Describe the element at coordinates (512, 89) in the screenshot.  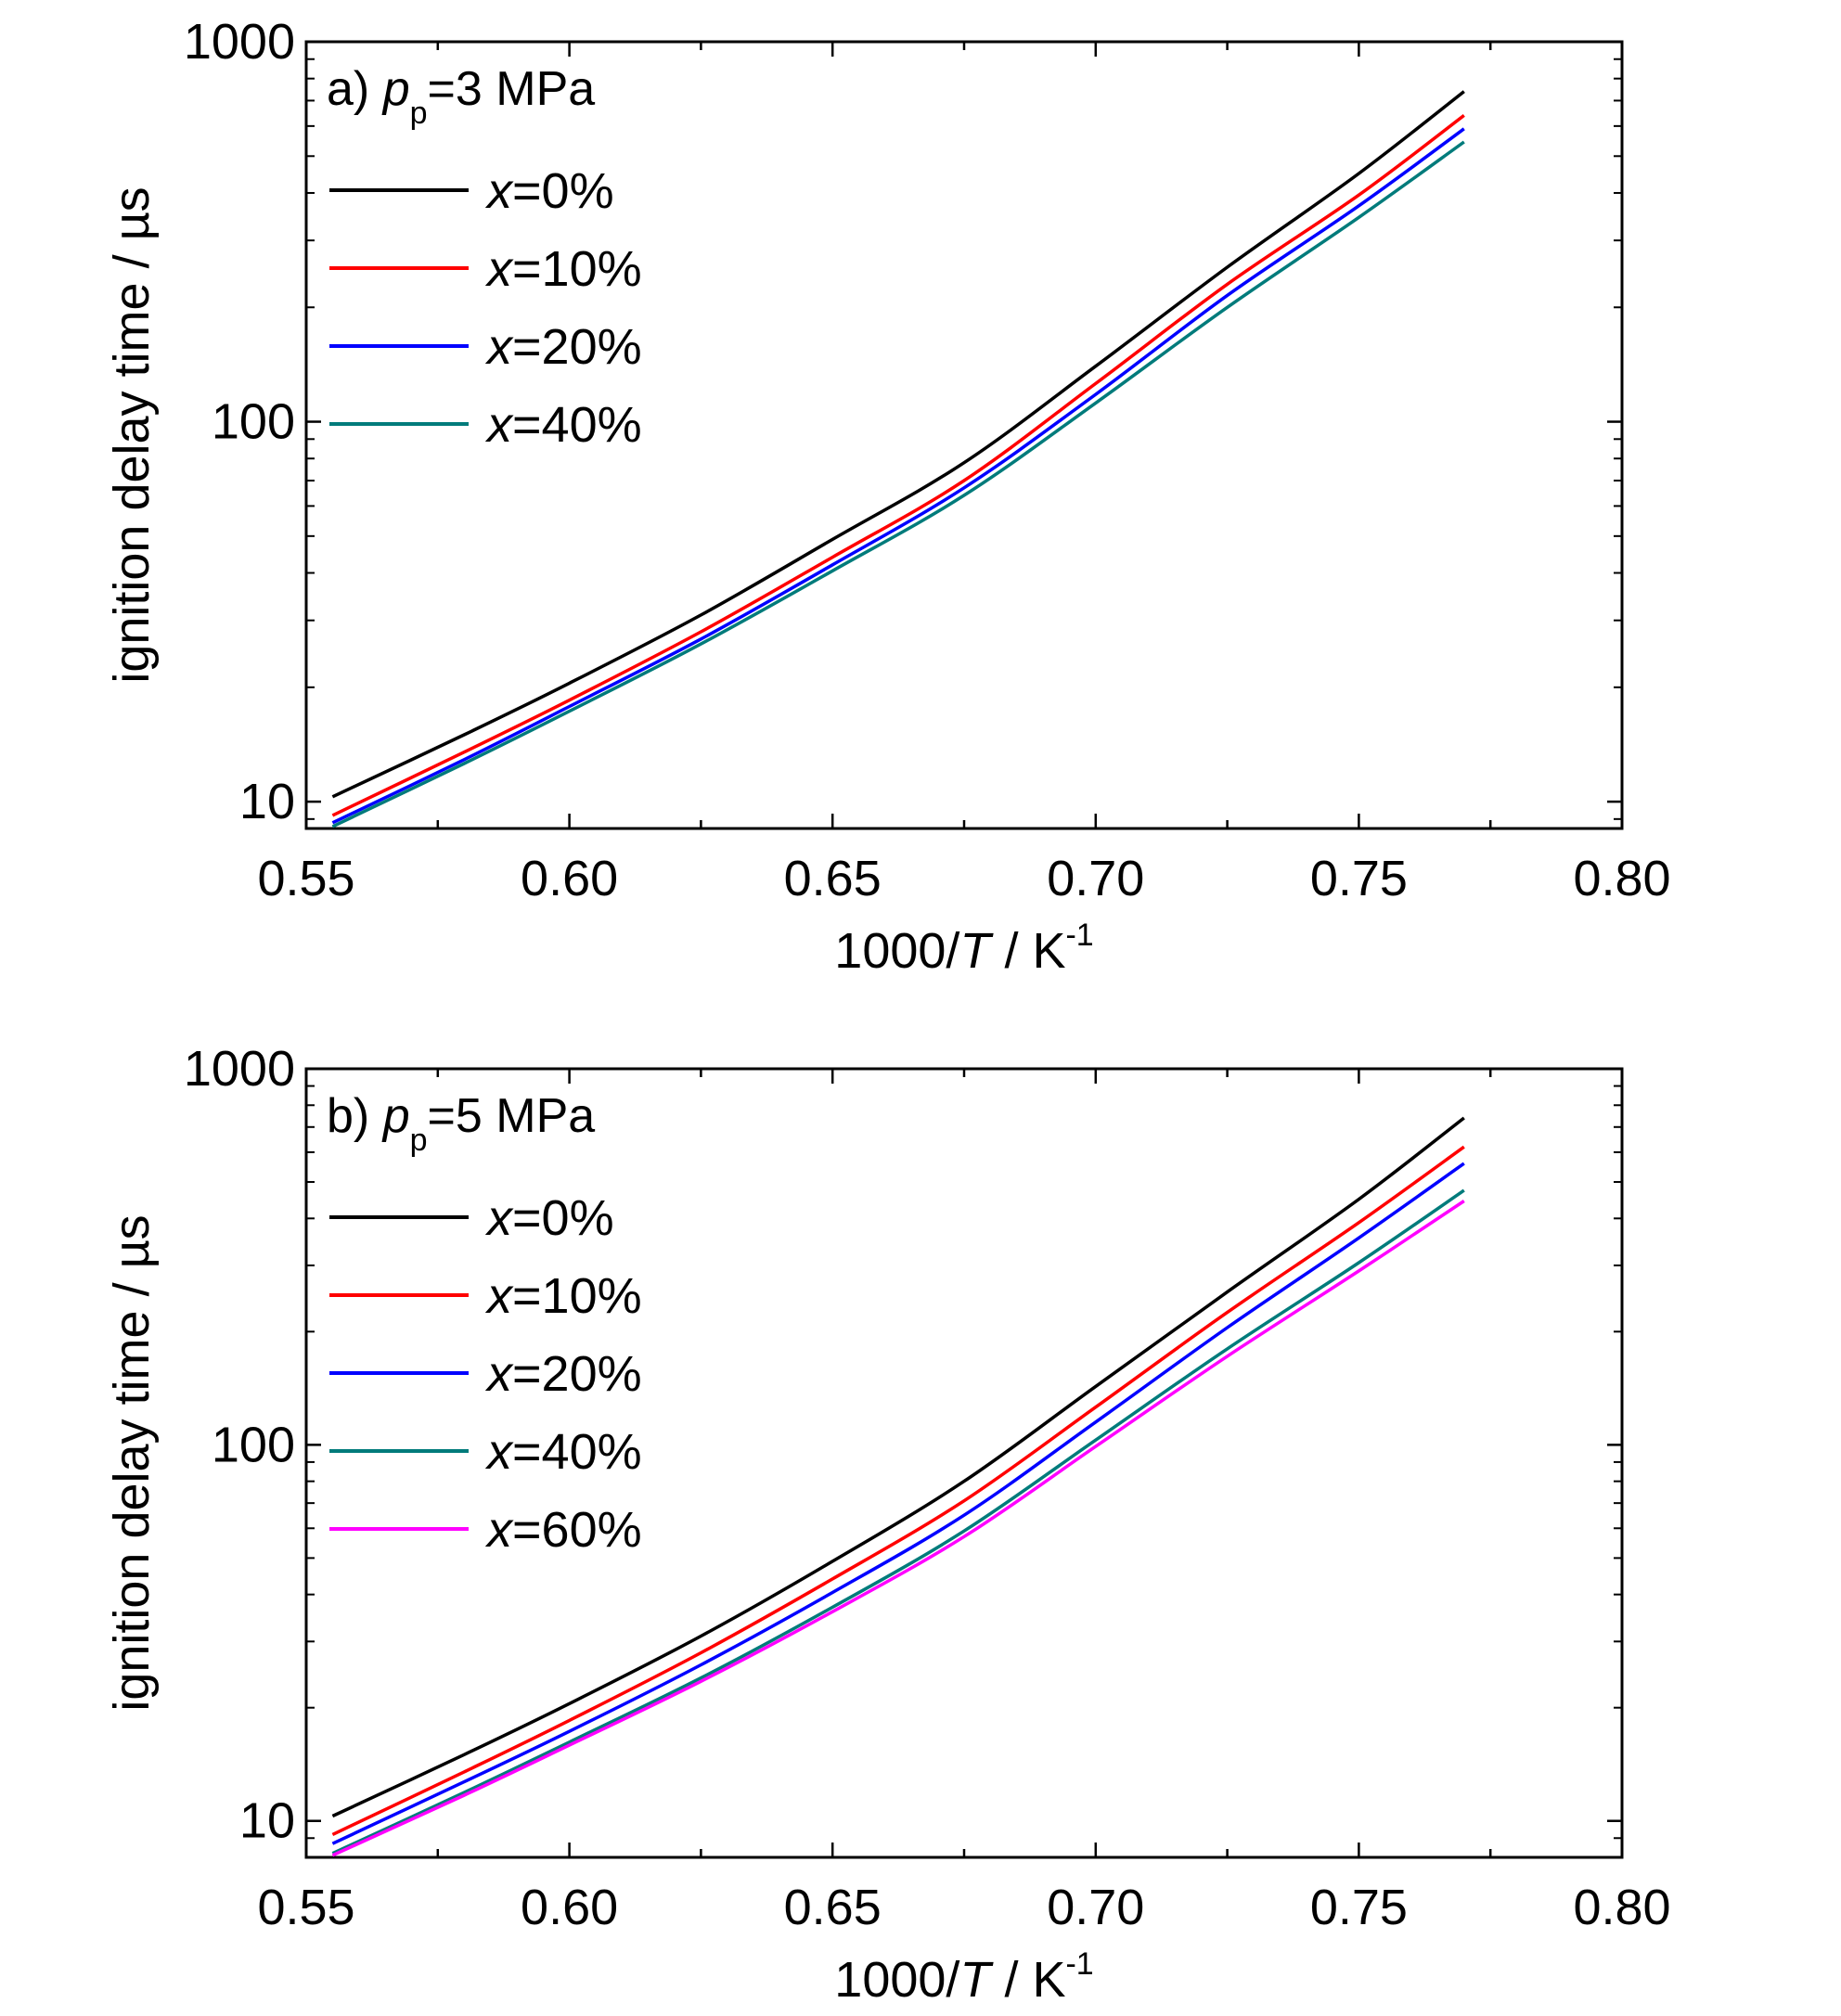
I see `title-value: =3 MPa` at that location.